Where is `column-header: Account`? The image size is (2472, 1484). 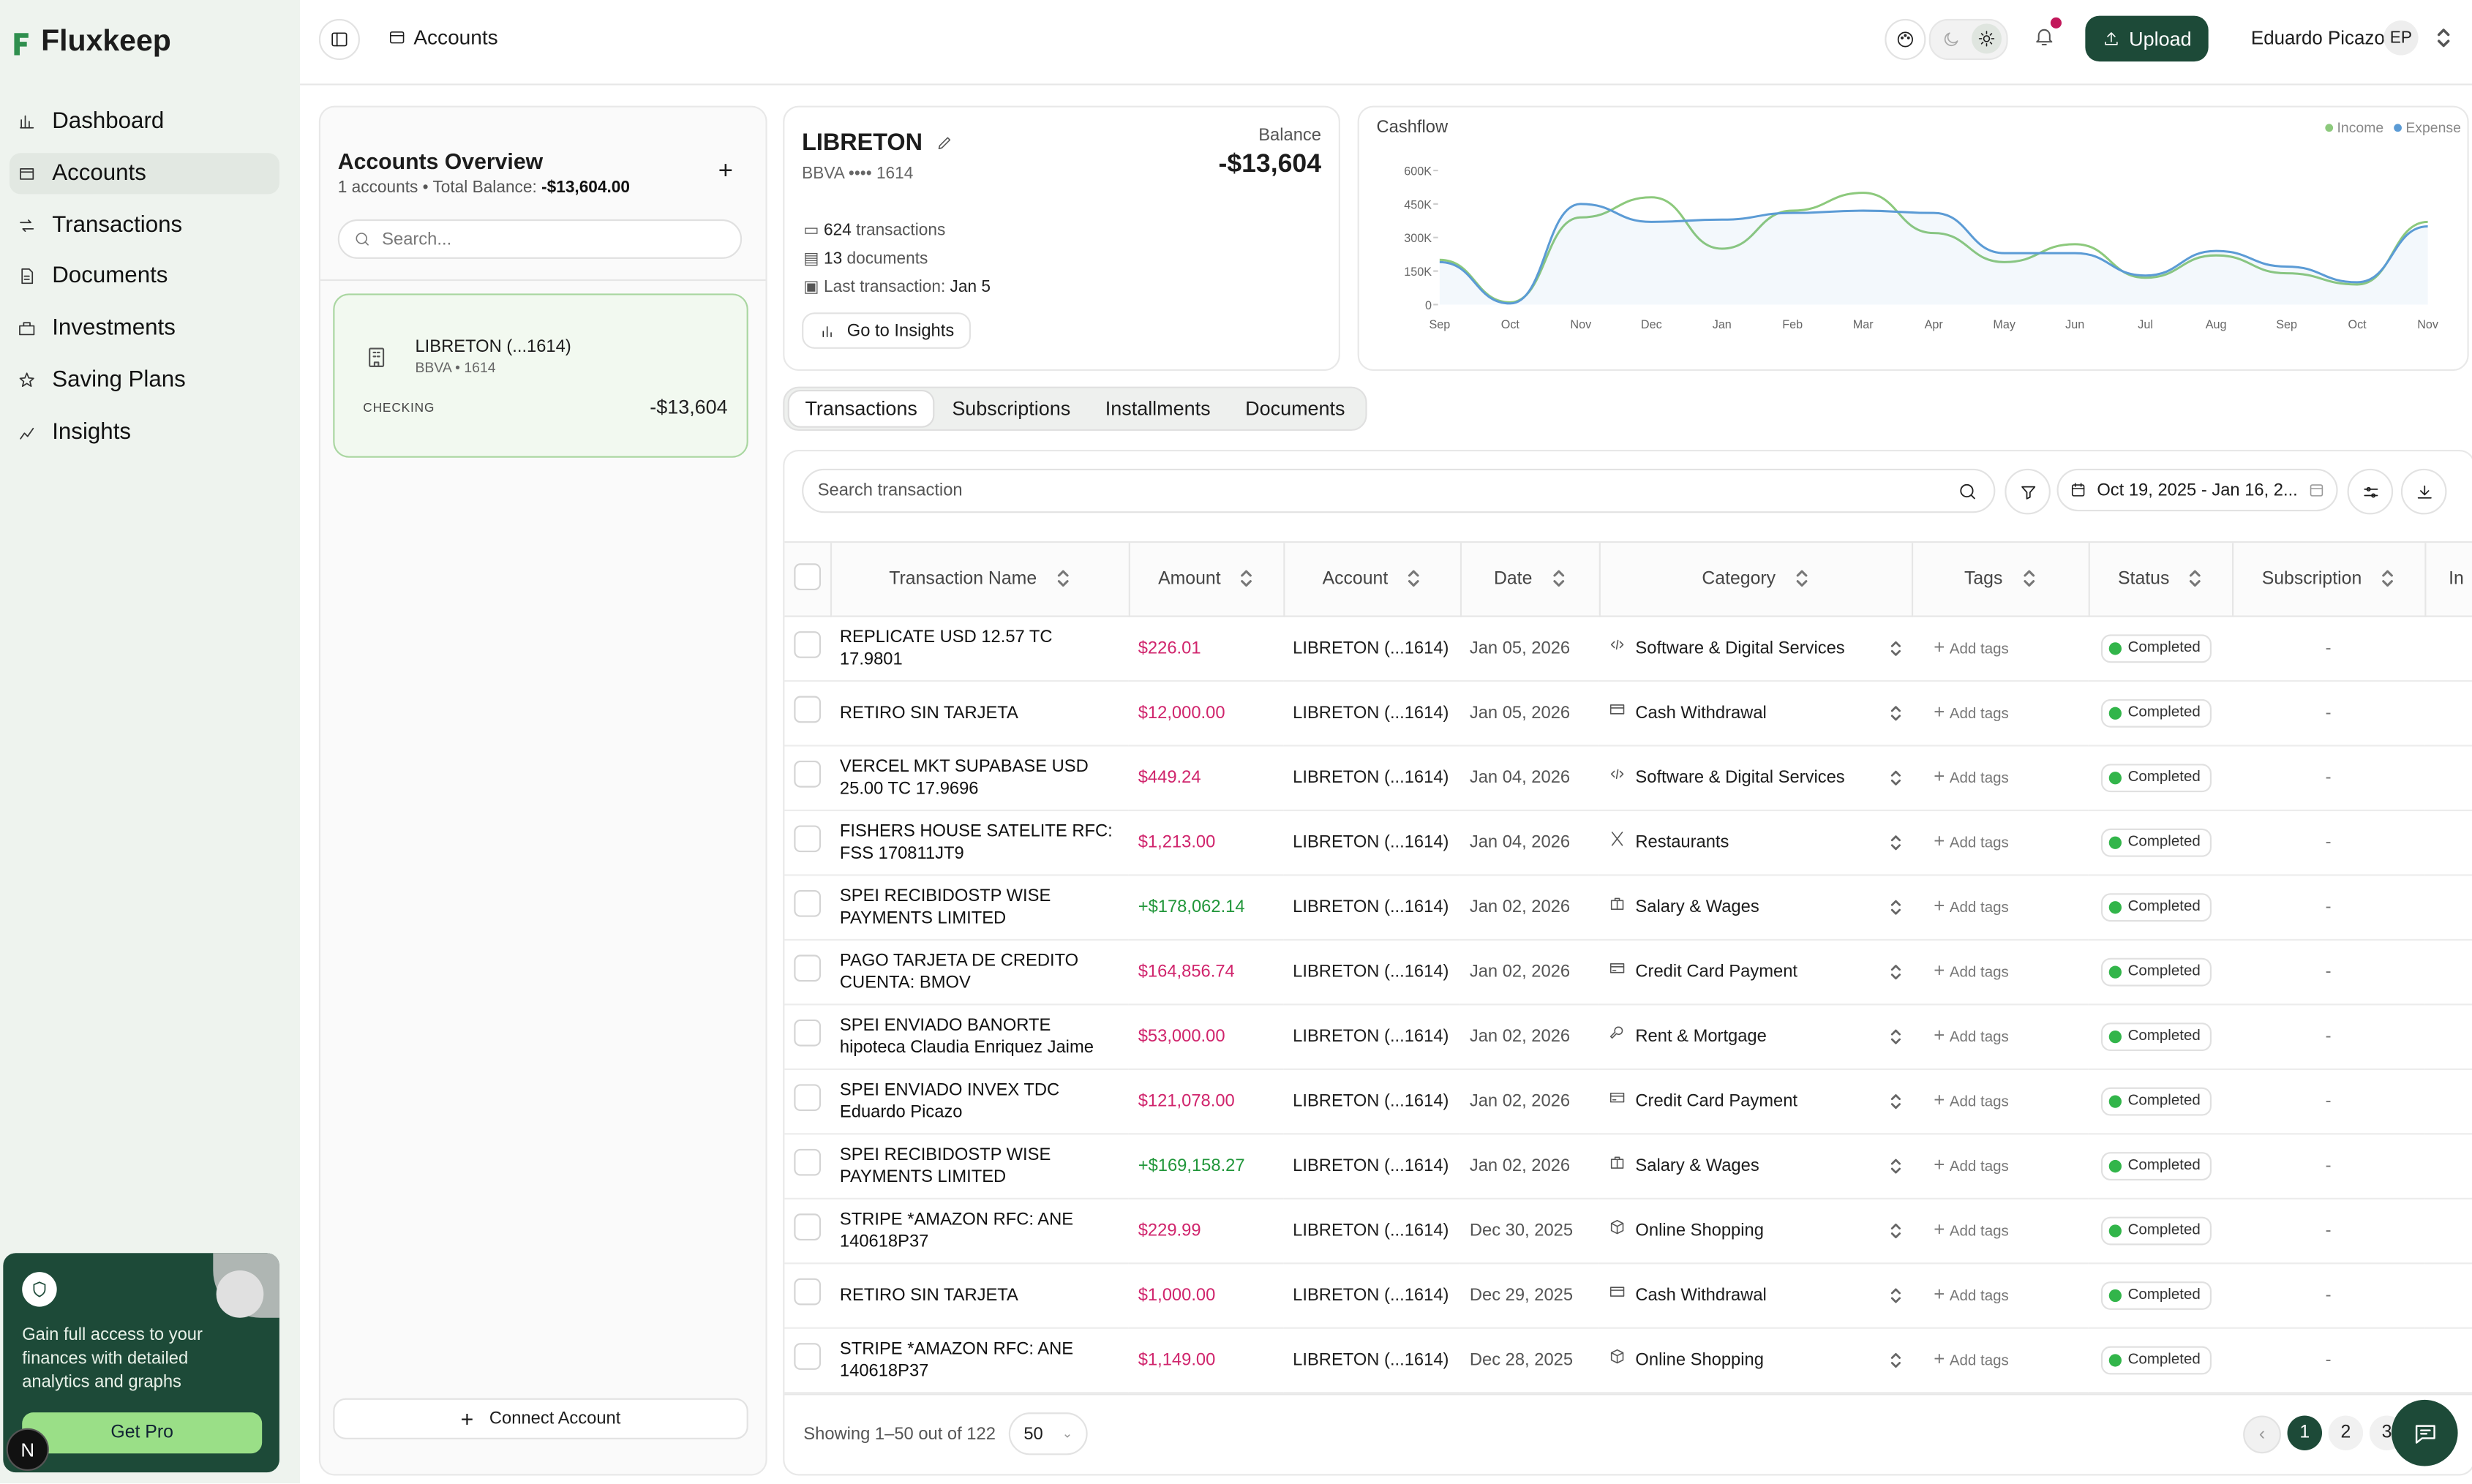 column-header: Account is located at coordinates (1372, 580).